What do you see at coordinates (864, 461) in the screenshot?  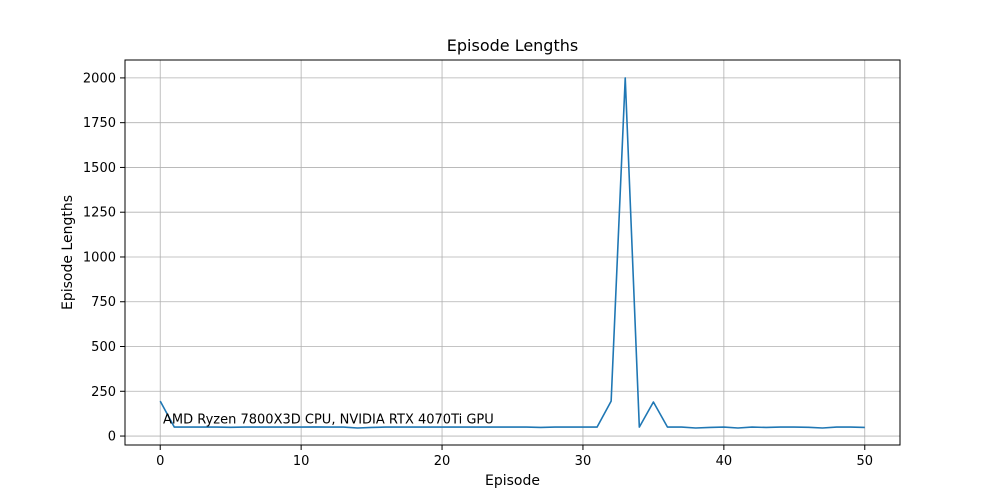 I see `x-tick-label: 50` at bounding box center [864, 461].